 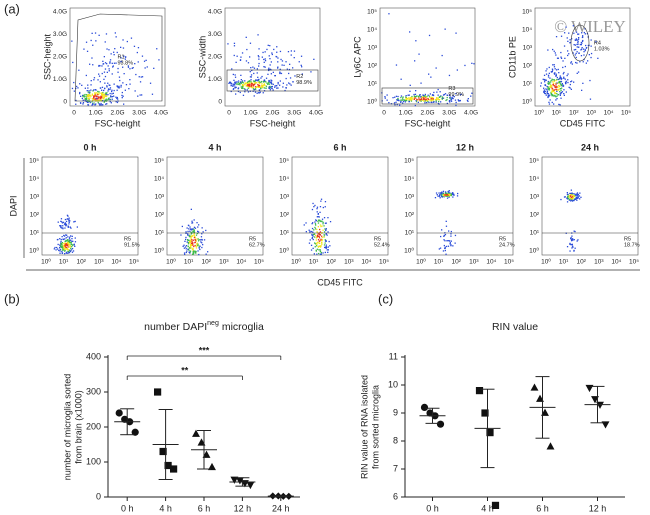 What do you see at coordinates (485, 413) in the screenshot?
I see `data-point` at bounding box center [485, 413].